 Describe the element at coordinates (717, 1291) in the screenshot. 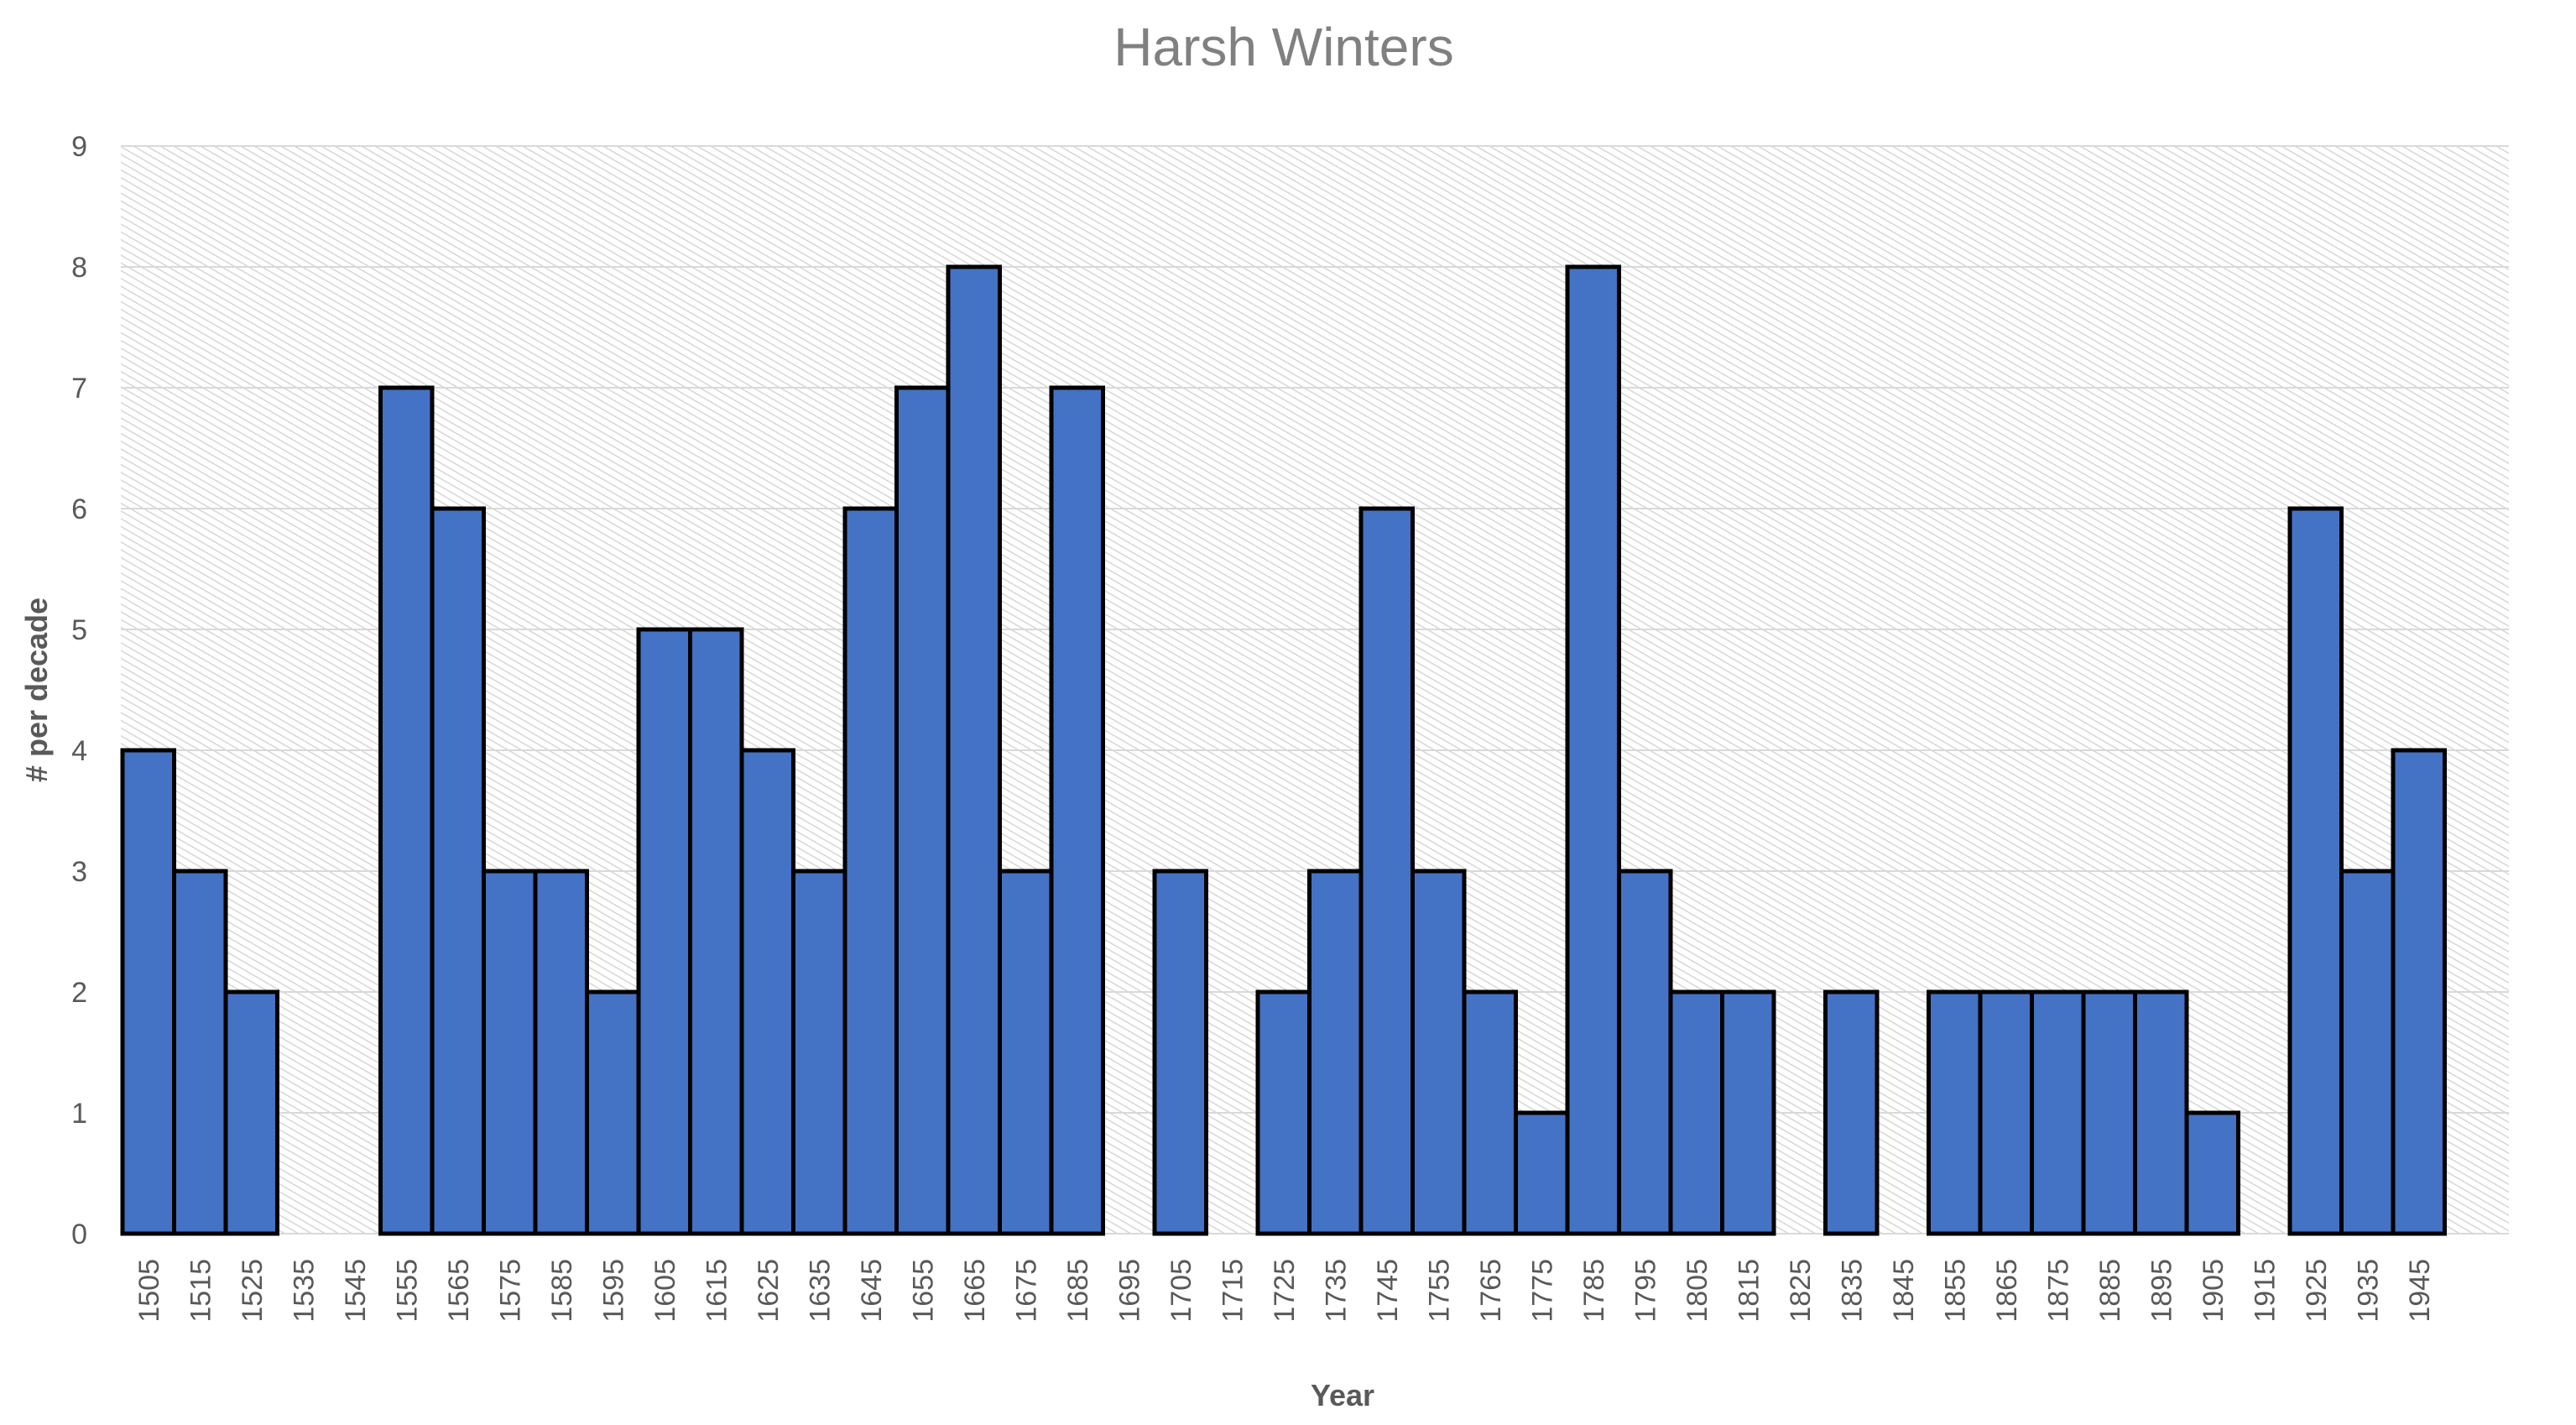

I see `x-tick-label: 1615` at that location.